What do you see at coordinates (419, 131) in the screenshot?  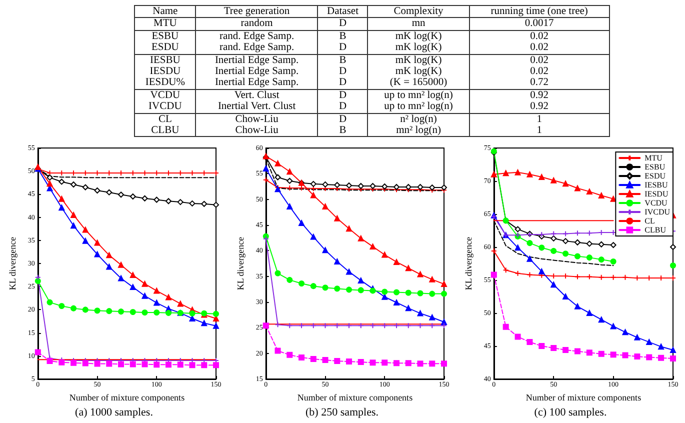 I see `text: mn² log(n)` at bounding box center [419, 131].